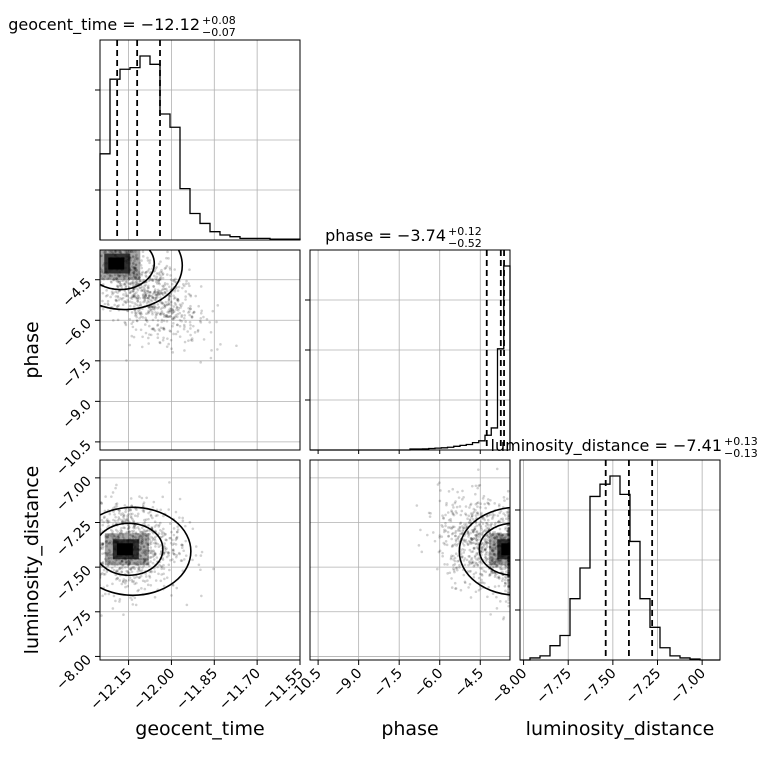 The image size is (760, 760). Describe the element at coordinates (148, 549) in the screenshot. I see `scatter-points` at that location.